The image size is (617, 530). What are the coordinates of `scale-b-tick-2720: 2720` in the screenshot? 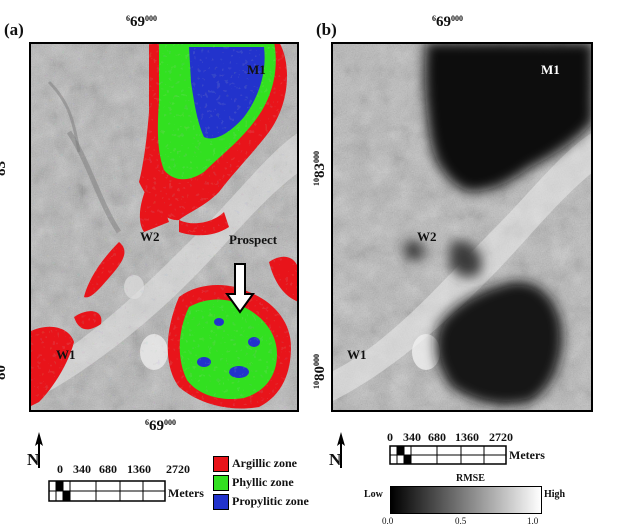 It's located at (501, 437).